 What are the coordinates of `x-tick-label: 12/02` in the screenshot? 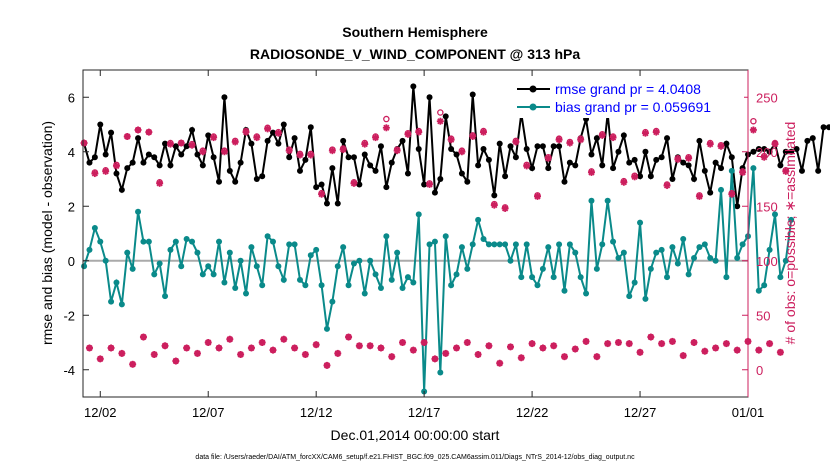 It's located at (100, 412).